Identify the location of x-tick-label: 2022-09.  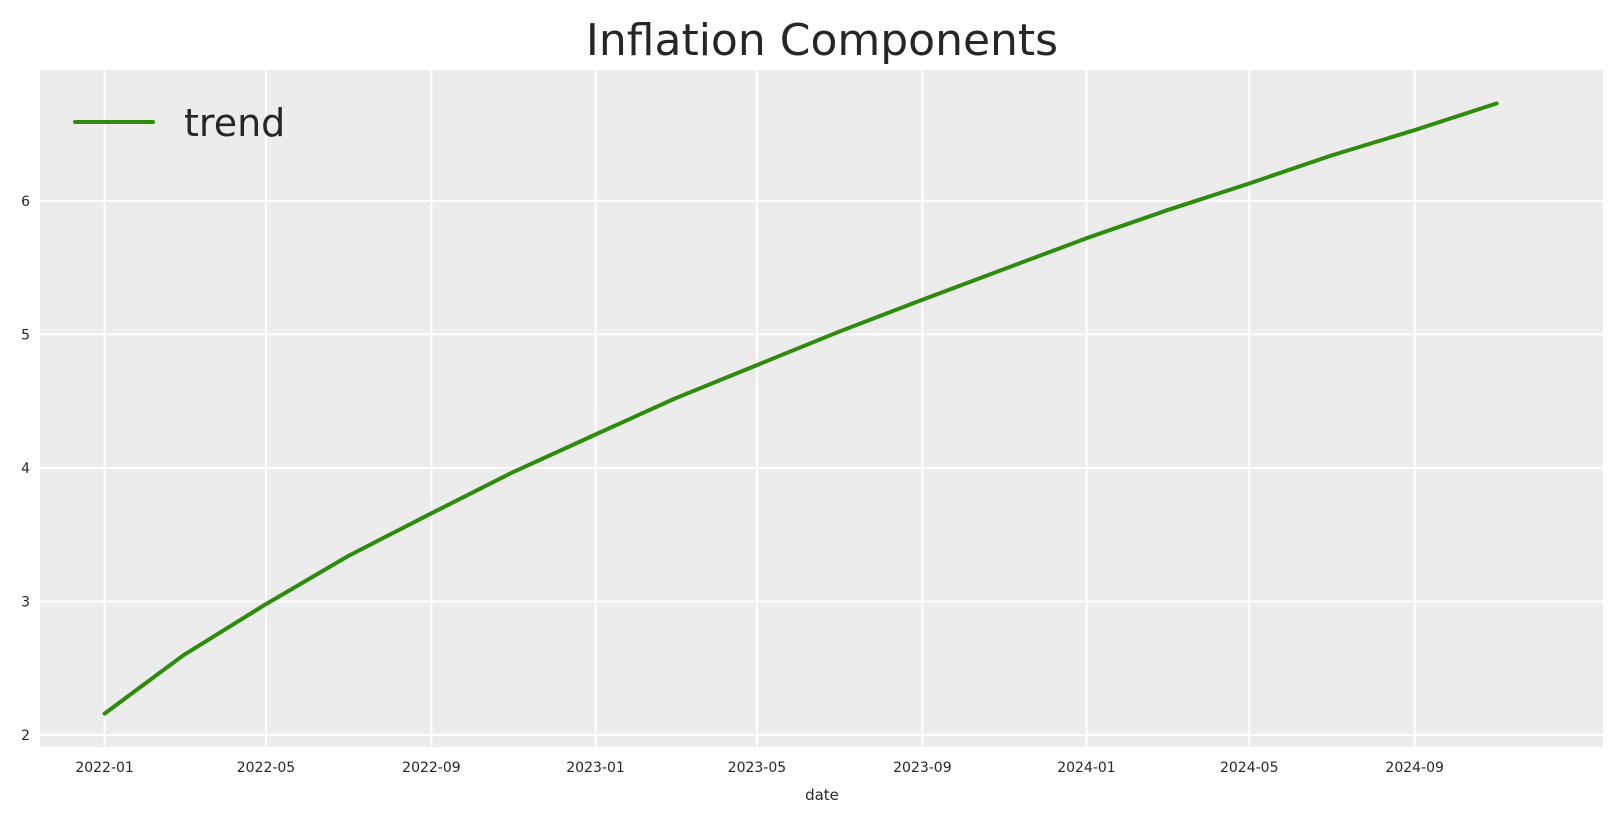
(431, 768).